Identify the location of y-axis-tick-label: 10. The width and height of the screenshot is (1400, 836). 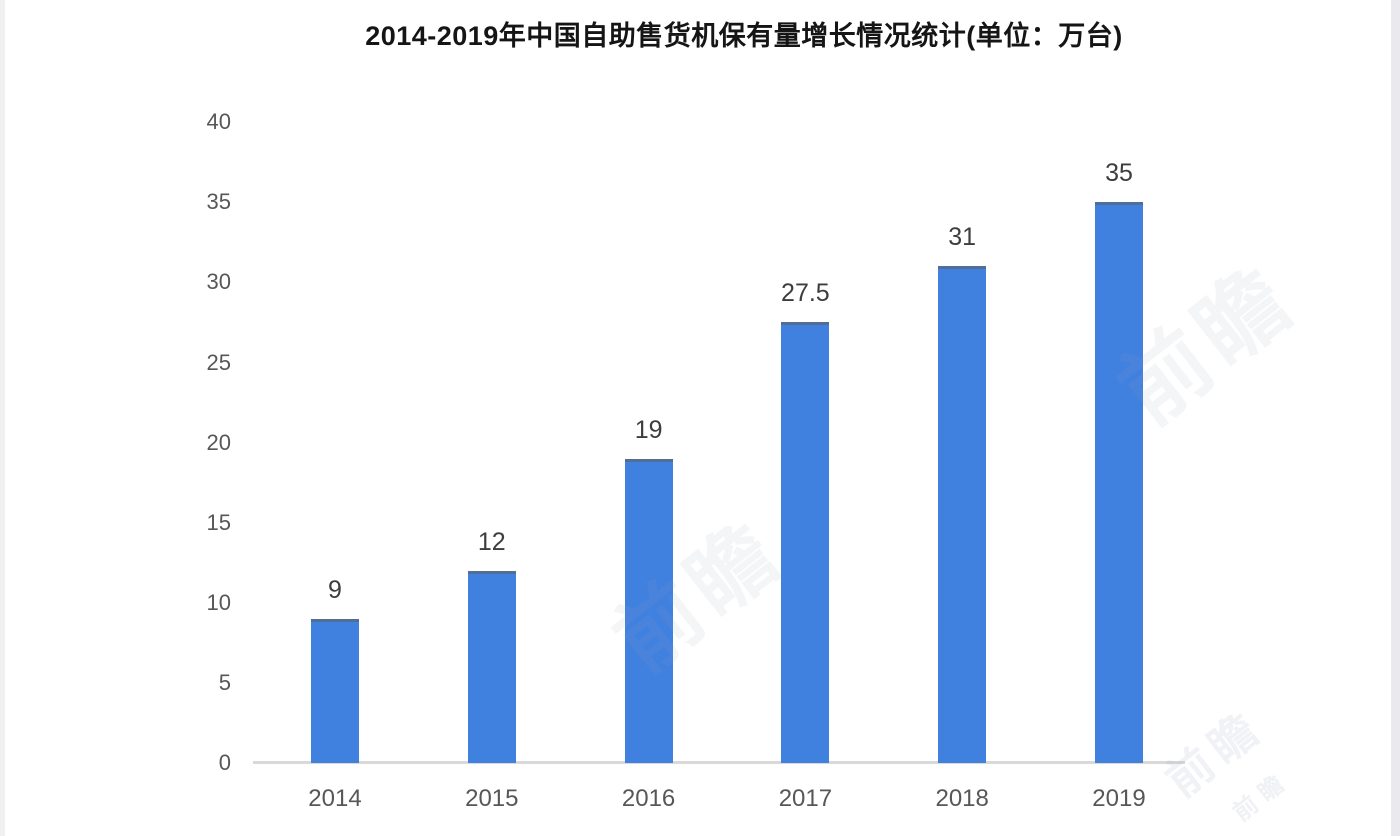
(218, 602).